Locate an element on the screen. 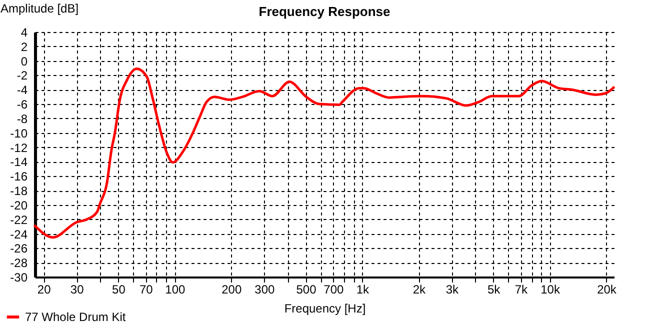  x-tick-label: 5k is located at coordinates (494, 289).